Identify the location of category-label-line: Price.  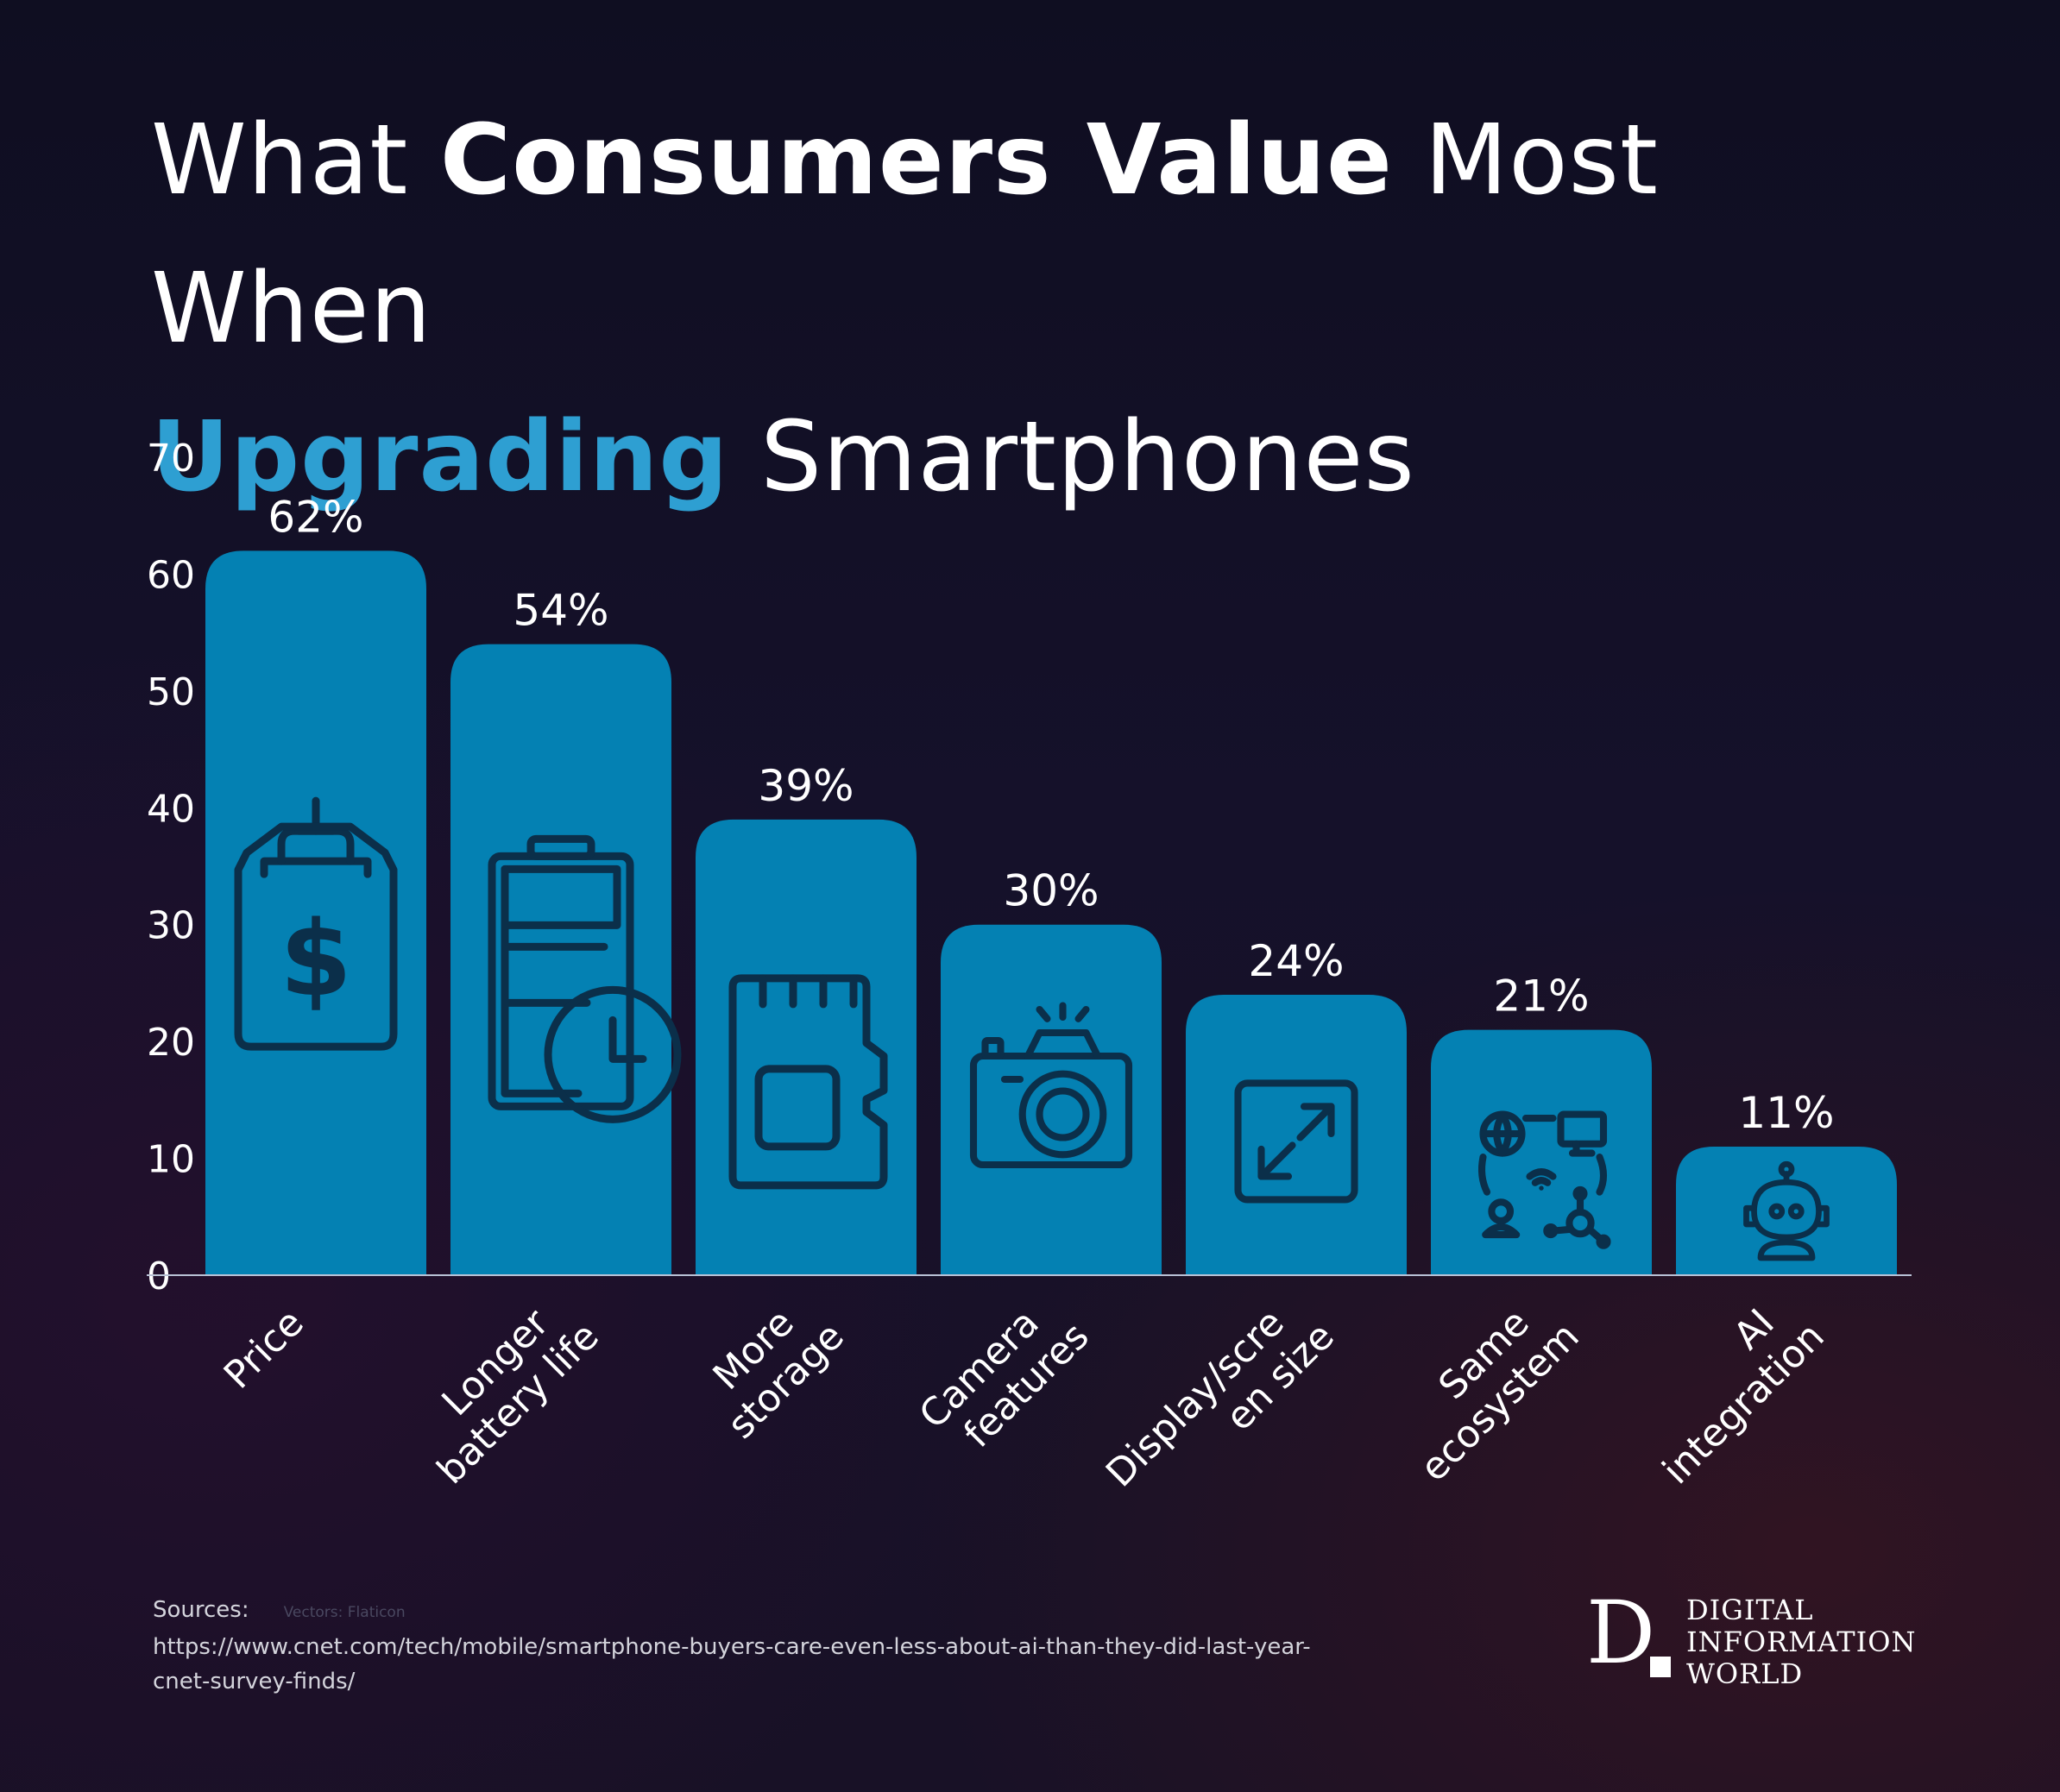
(264, 1349).